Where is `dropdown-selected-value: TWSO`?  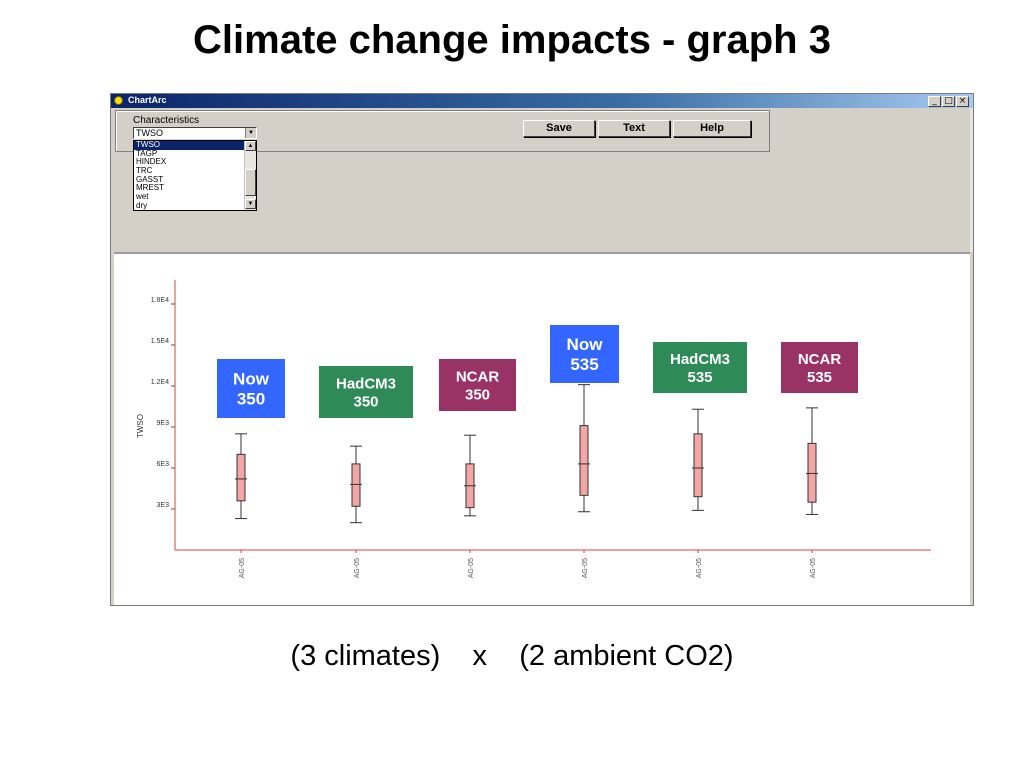
dropdown-selected-value: TWSO is located at coordinates (149, 133).